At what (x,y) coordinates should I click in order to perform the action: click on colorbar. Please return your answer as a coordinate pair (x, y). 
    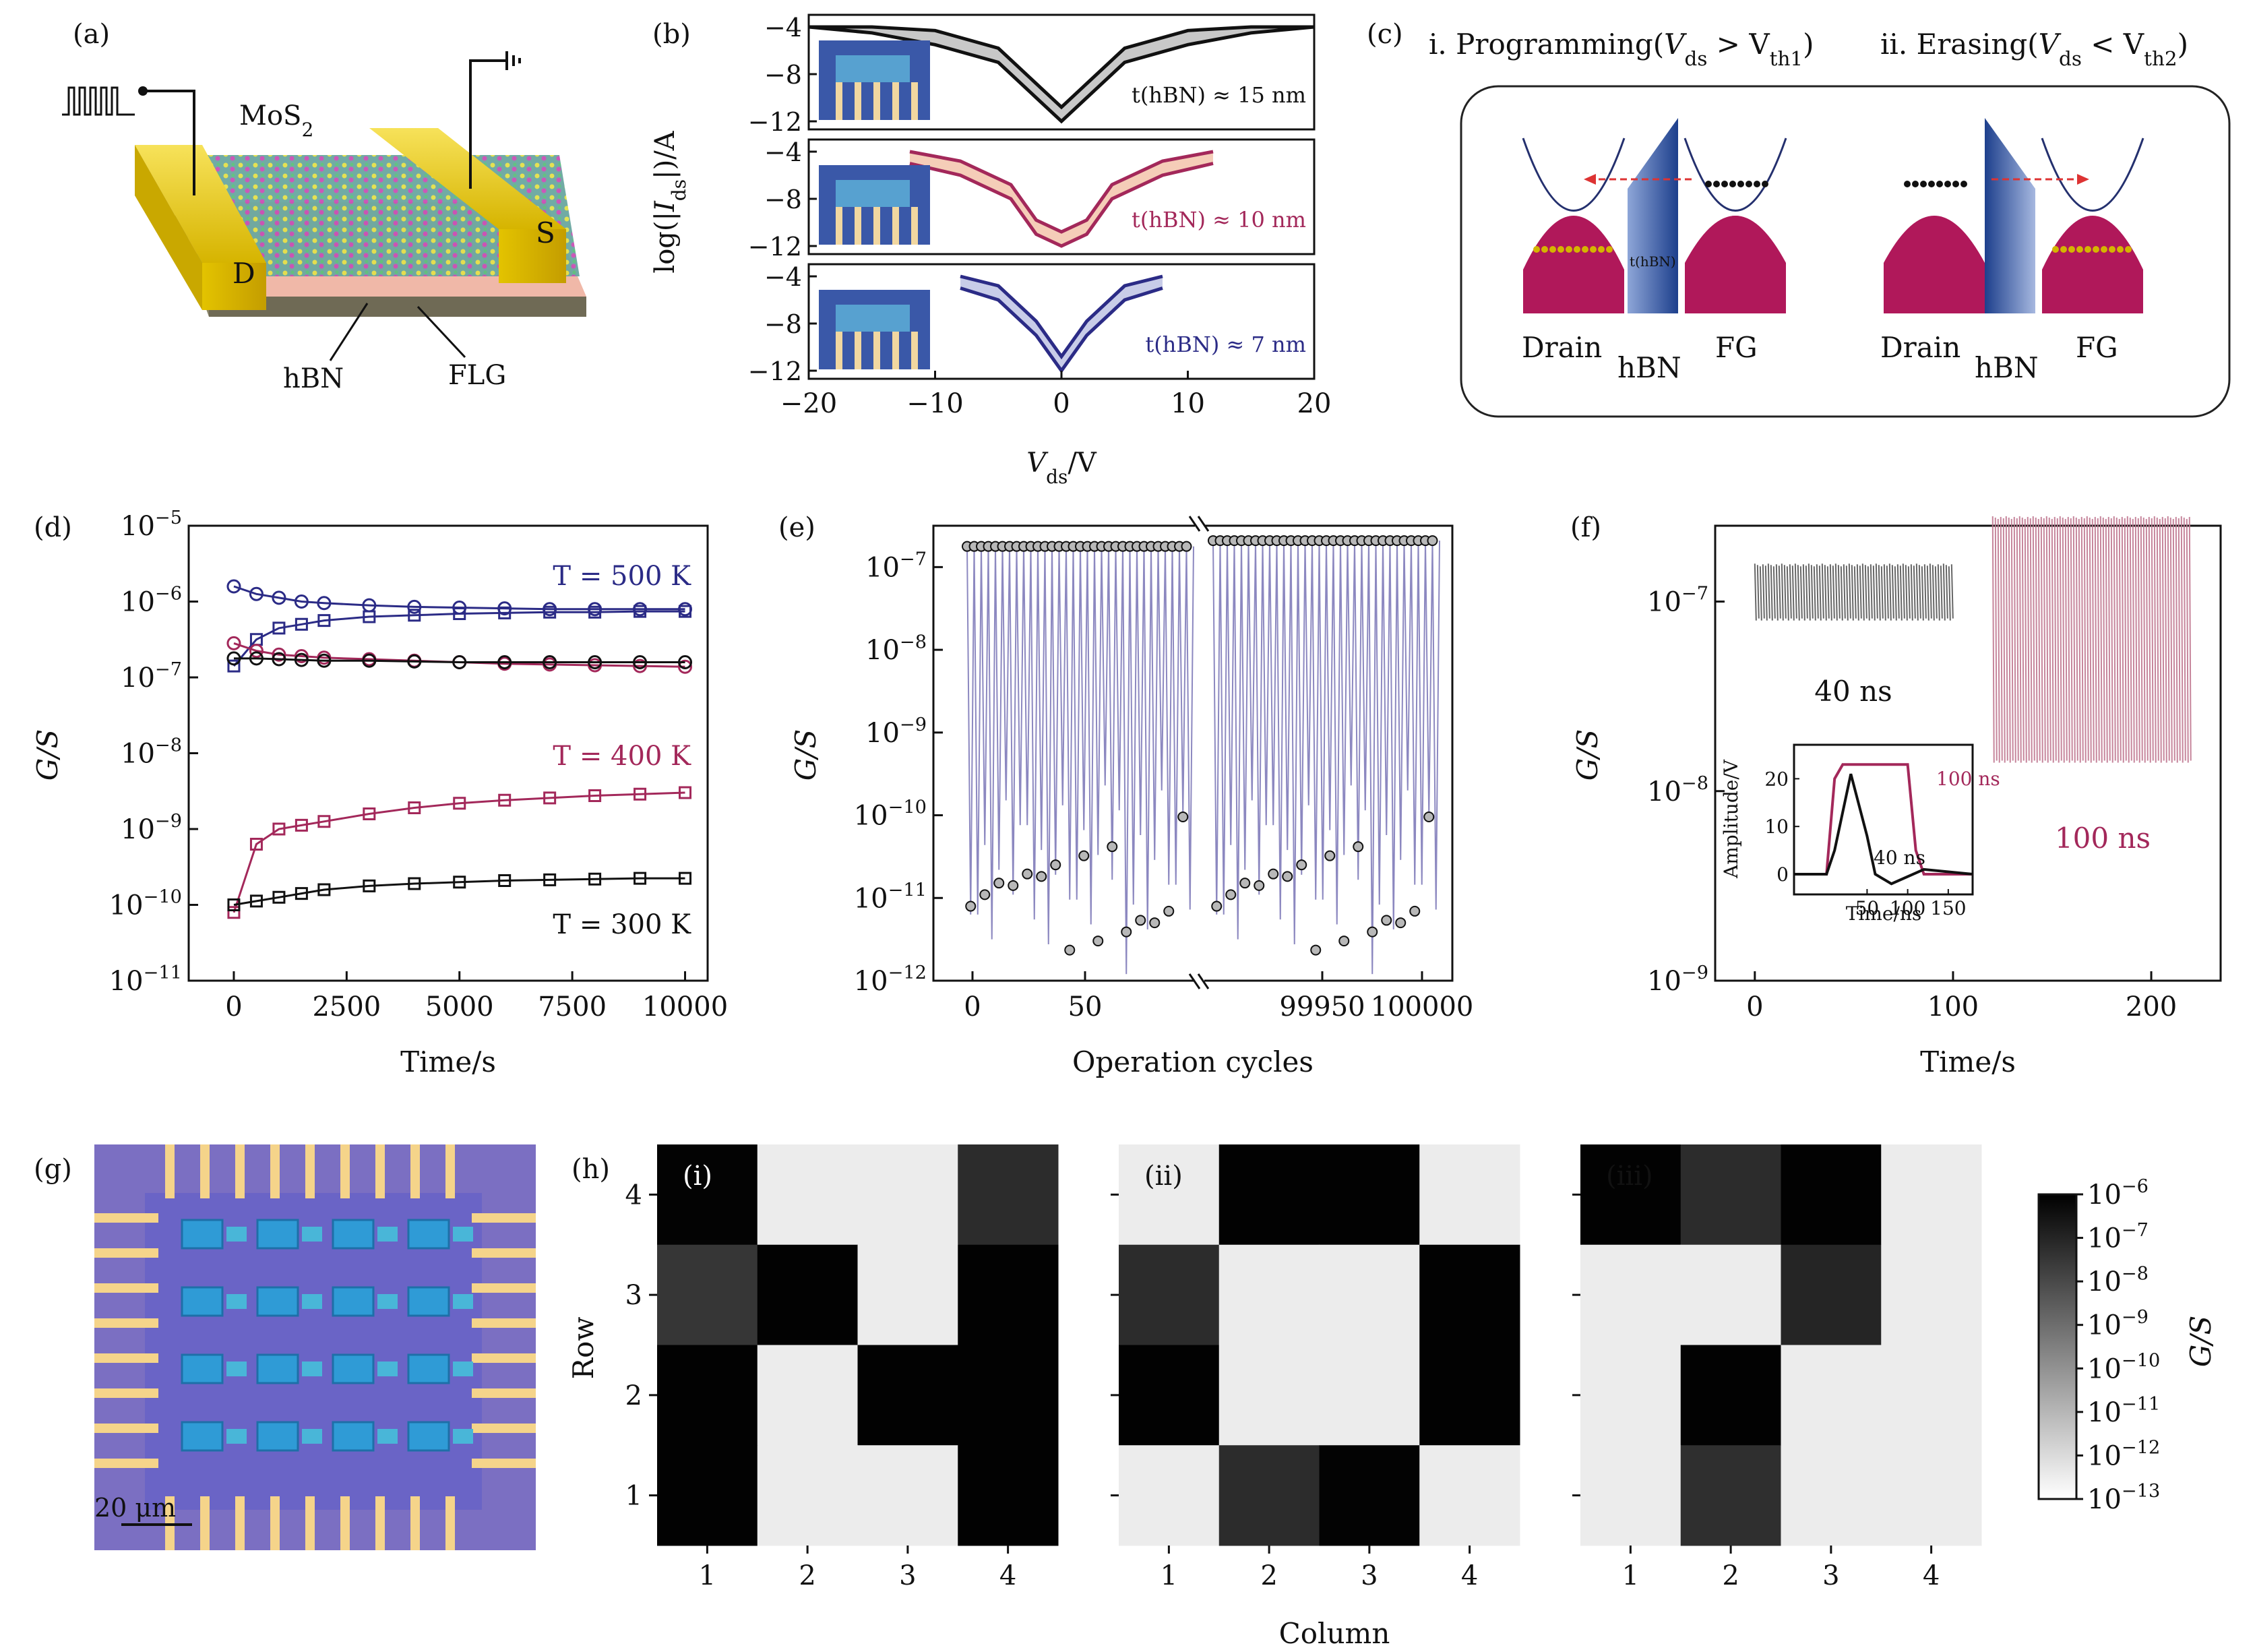
    Looking at the image, I should click on (2057, 1346).